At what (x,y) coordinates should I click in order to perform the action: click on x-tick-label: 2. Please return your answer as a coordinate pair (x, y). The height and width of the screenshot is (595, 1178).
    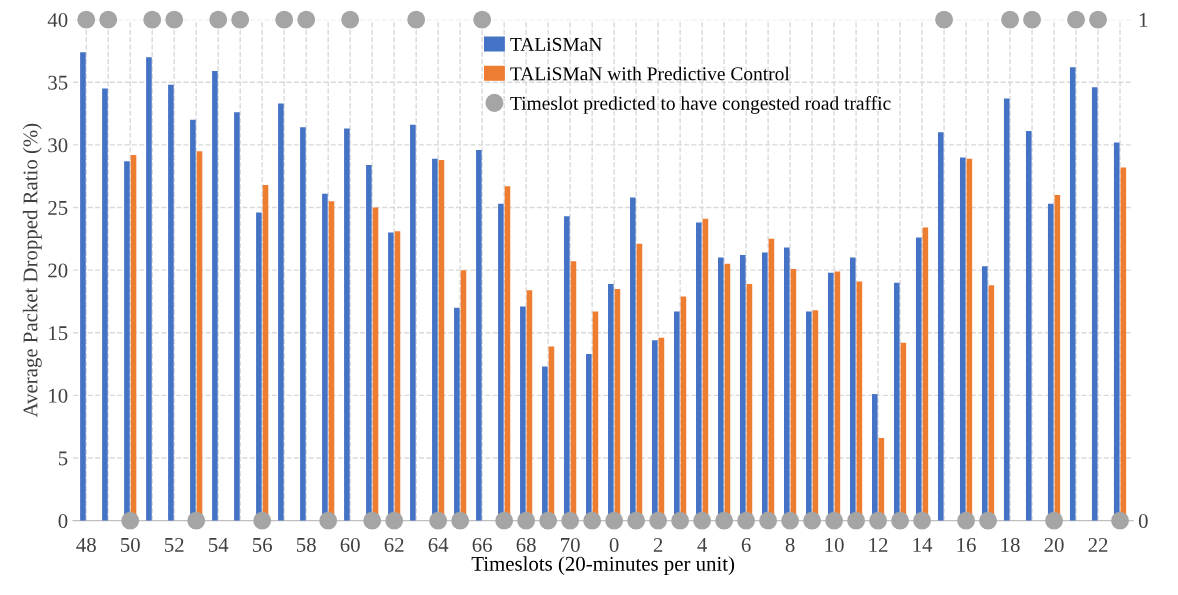
    Looking at the image, I should click on (658, 544).